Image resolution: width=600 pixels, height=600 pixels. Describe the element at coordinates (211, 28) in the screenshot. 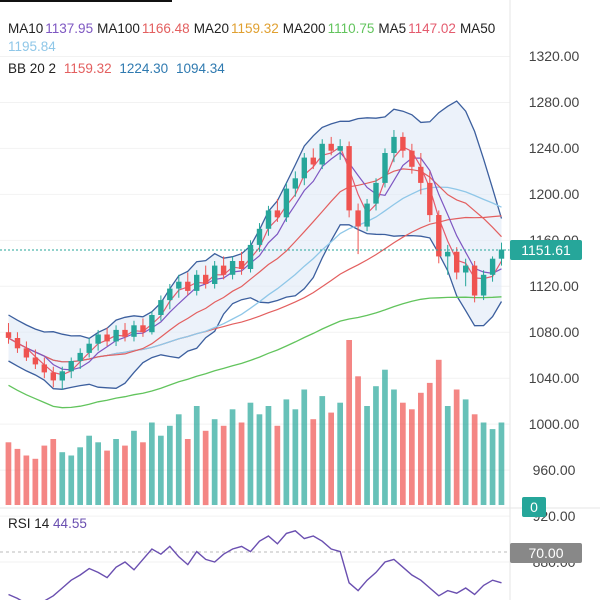

I see `legend-label-ma20: MA20` at that location.